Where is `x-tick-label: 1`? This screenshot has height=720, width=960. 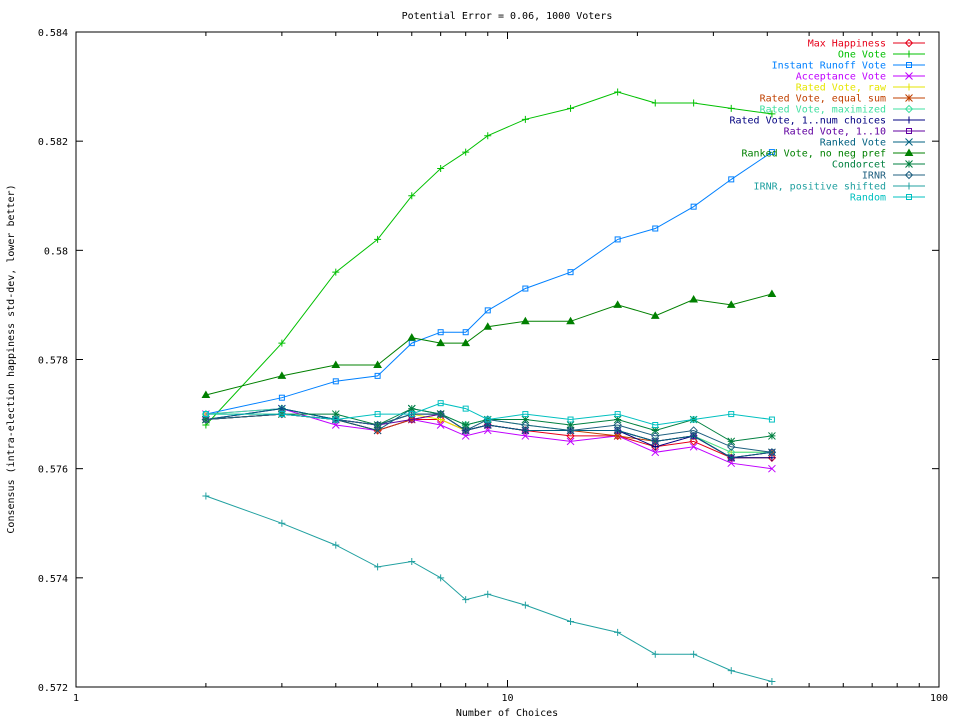
x-tick-label: 1 is located at coordinates (76, 698).